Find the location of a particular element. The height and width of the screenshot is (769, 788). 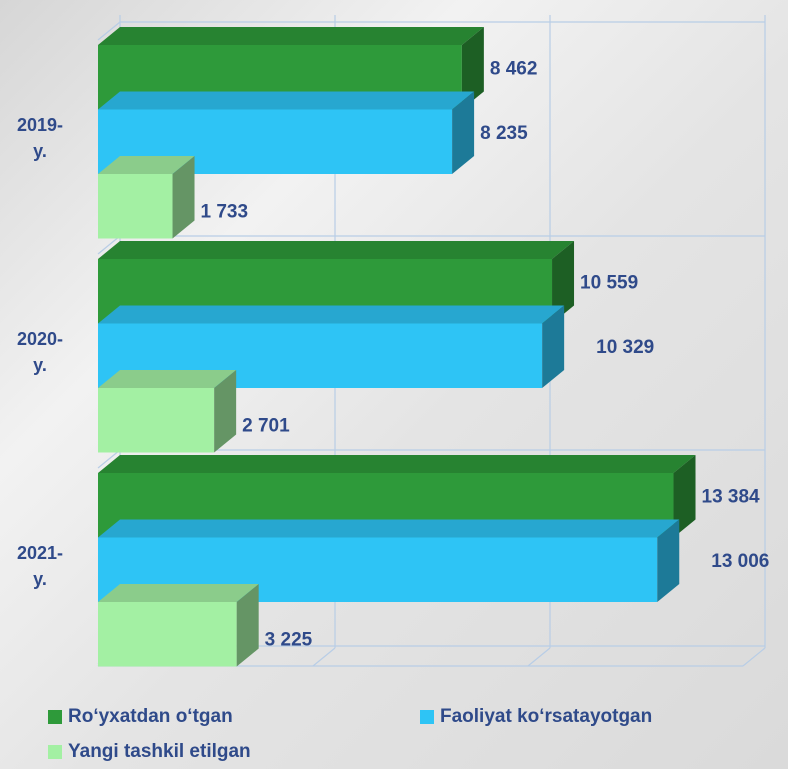

legend-item: Yangi tashkil etilgan is located at coordinates (149, 752).